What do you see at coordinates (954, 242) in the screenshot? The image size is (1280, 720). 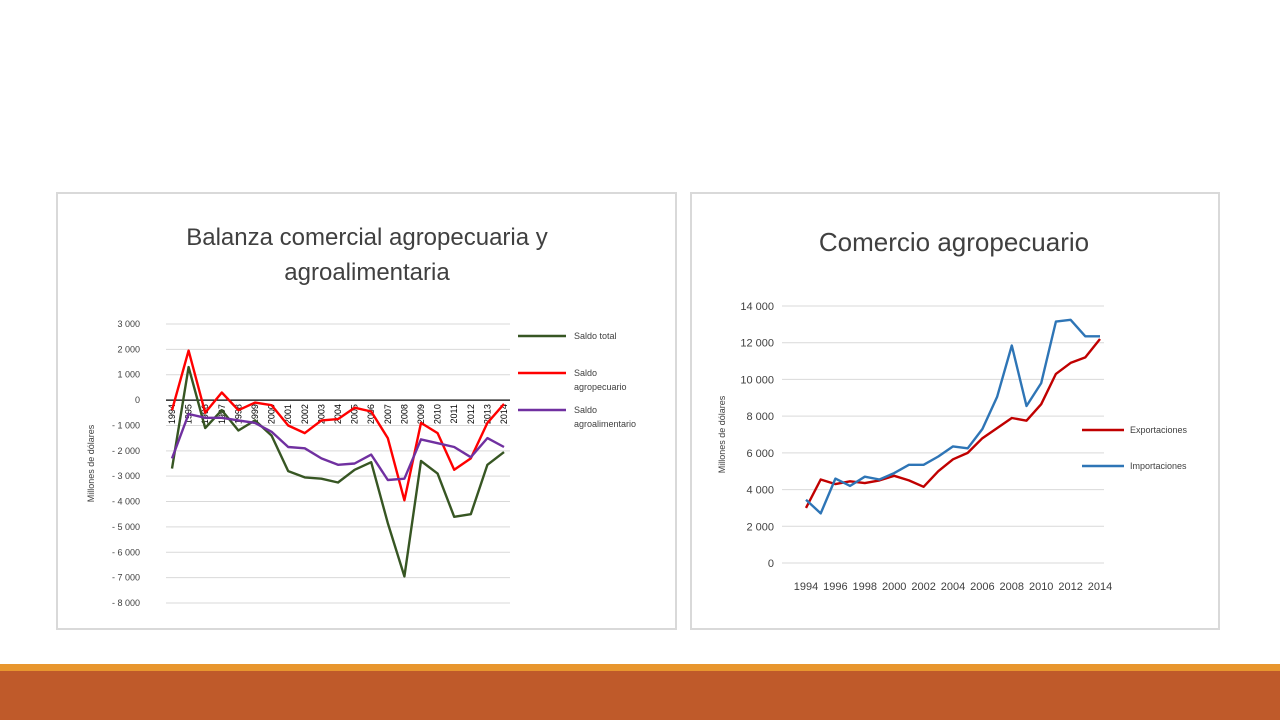 I see `chart-title: Comercio agropecuario` at bounding box center [954, 242].